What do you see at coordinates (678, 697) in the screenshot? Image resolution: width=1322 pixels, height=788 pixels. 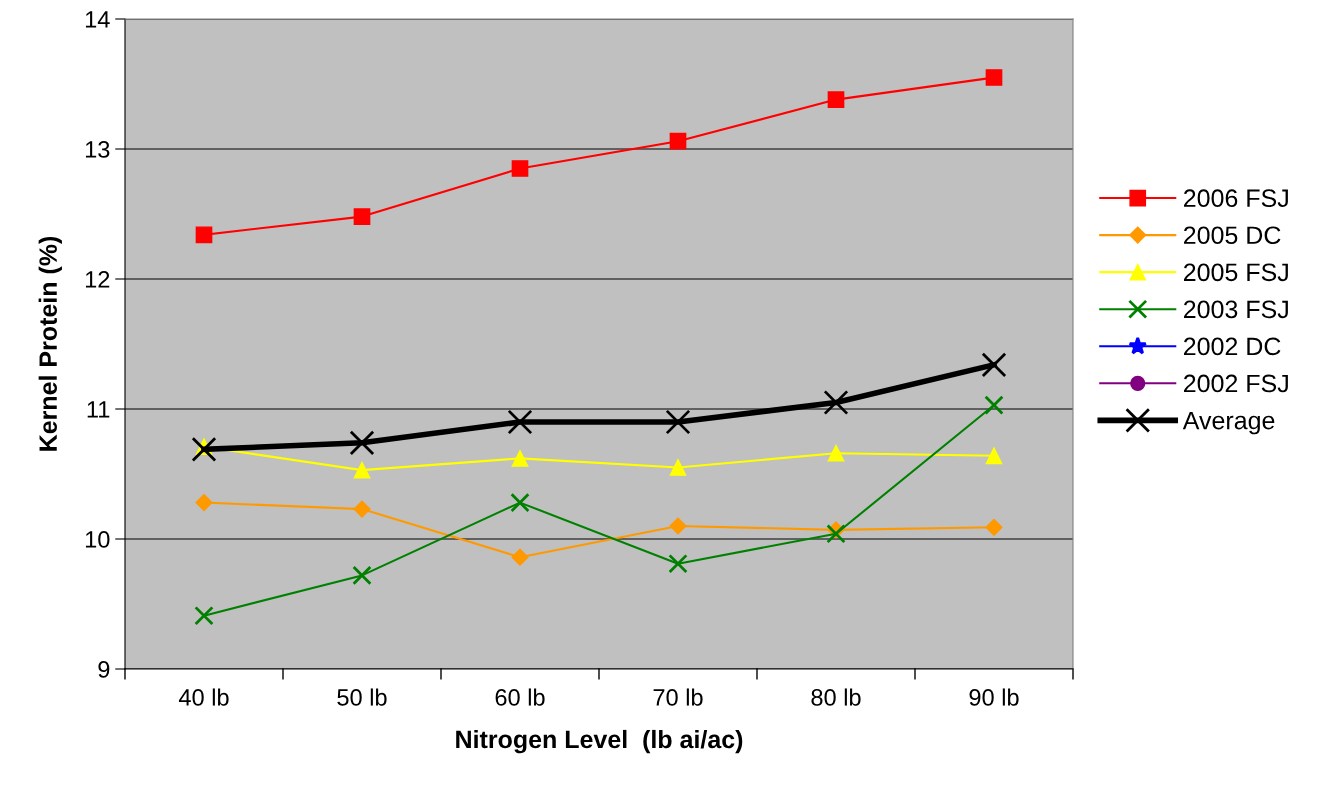 I see `x-tick-label: 70 lb` at bounding box center [678, 697].